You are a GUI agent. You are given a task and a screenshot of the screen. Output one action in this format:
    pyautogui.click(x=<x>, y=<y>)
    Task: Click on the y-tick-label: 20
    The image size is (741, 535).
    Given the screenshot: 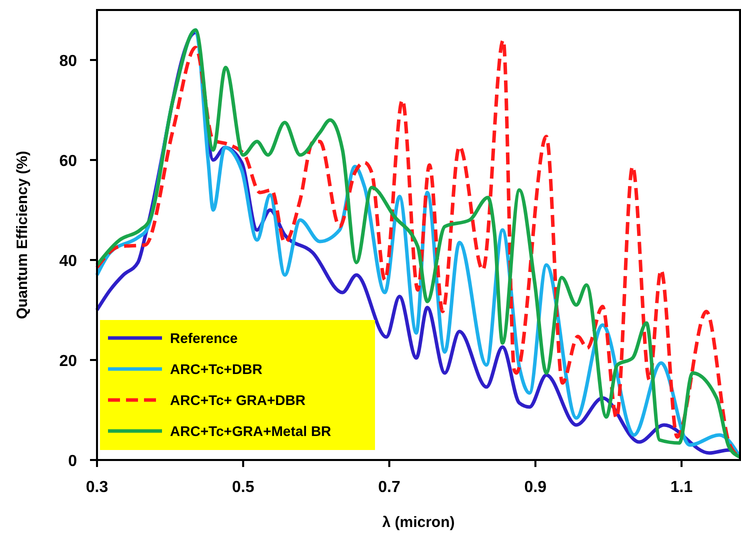 What is the action you would take?
    pyautogui.click(x=68, y=361)
    